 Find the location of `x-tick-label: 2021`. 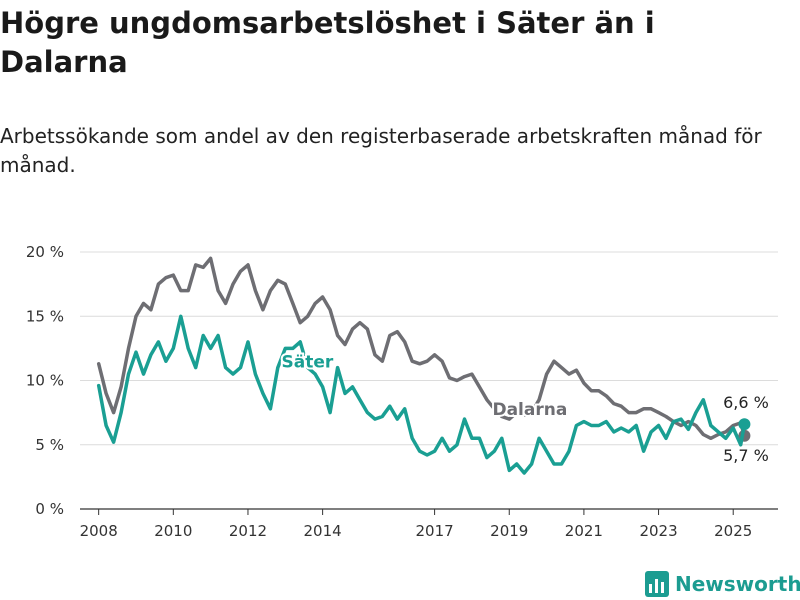

x-tick-label: 2021 is located at coordinates (584, 531).